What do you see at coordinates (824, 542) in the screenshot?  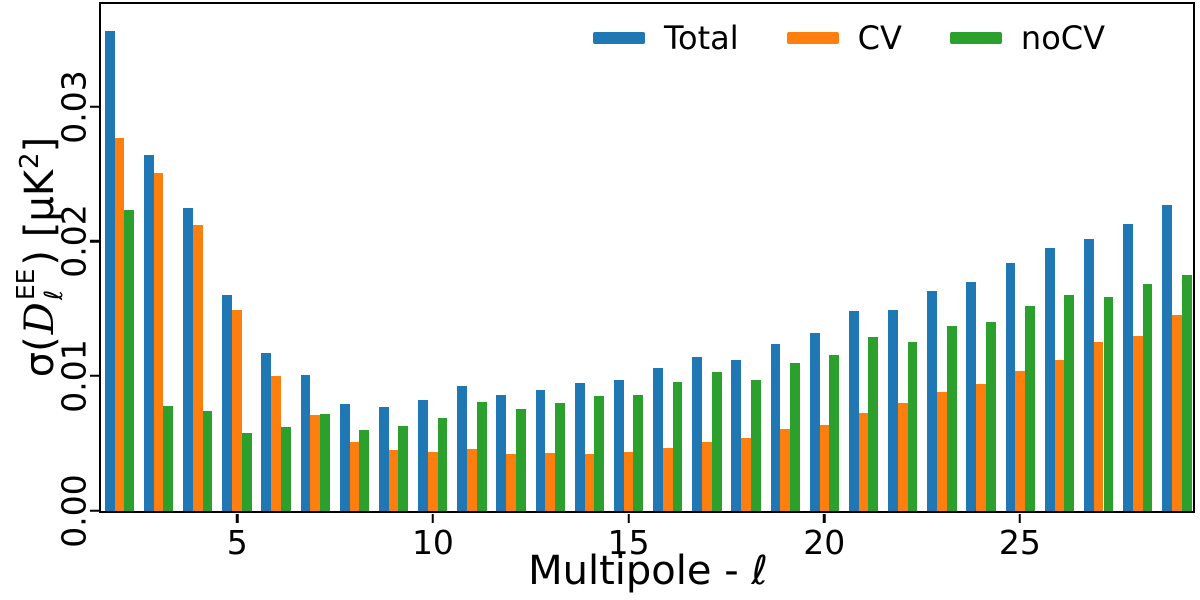 I see `x-tick-label-20: 20` at bounding box center [824, 542].